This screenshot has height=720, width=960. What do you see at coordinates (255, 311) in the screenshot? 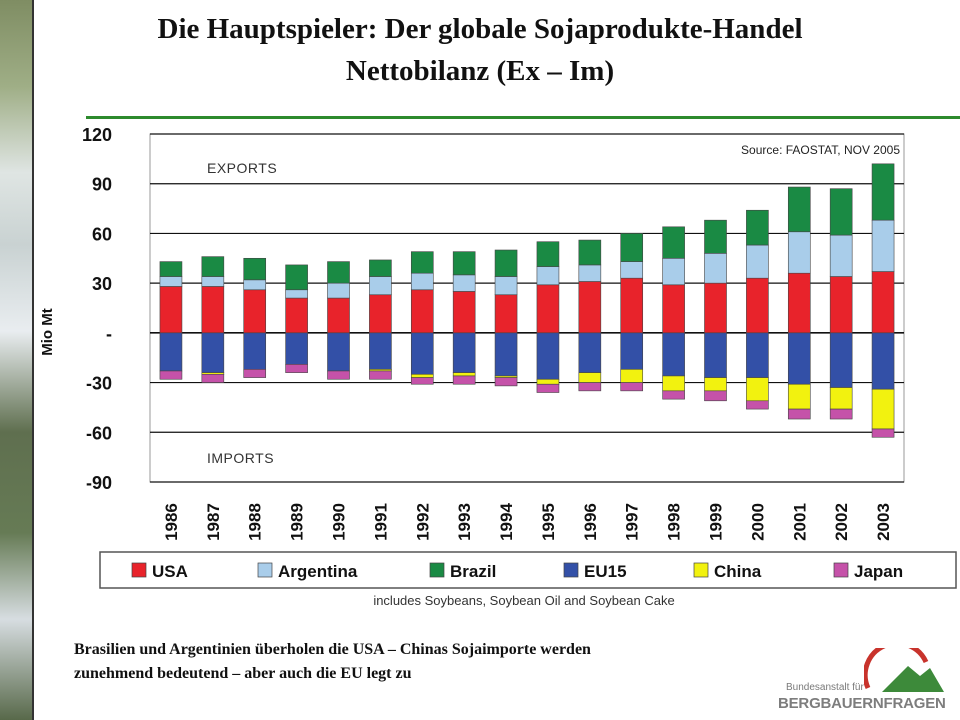
I see `bar-usa-1988` at bounding box center [255, 311].